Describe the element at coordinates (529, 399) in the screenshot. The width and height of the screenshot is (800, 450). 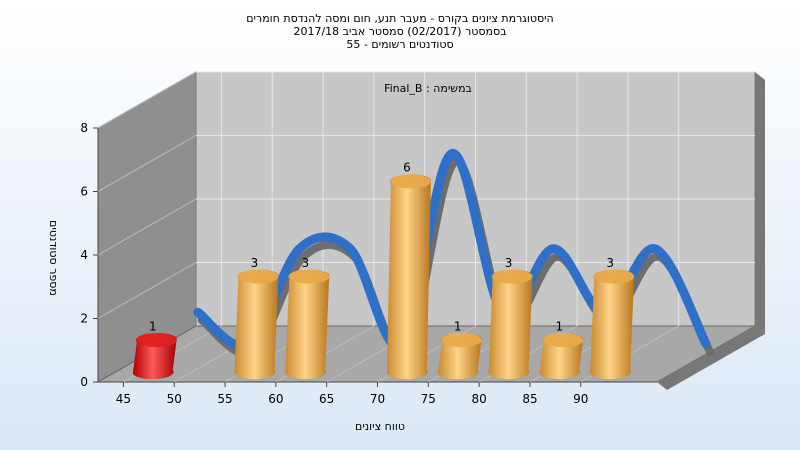
I see `x-tick-label: 85` at that location.